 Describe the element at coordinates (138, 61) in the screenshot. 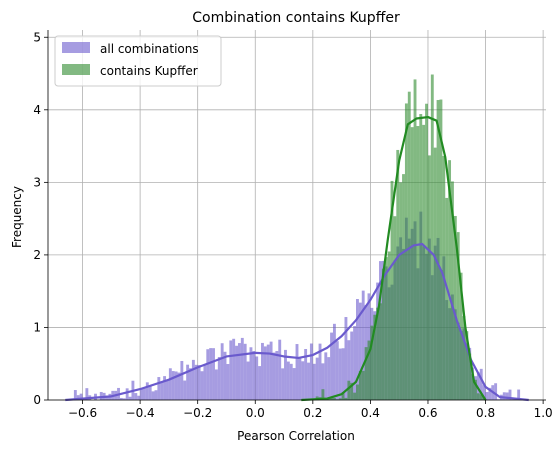

I see `legend: all combinations contains Kupffer` at that location.